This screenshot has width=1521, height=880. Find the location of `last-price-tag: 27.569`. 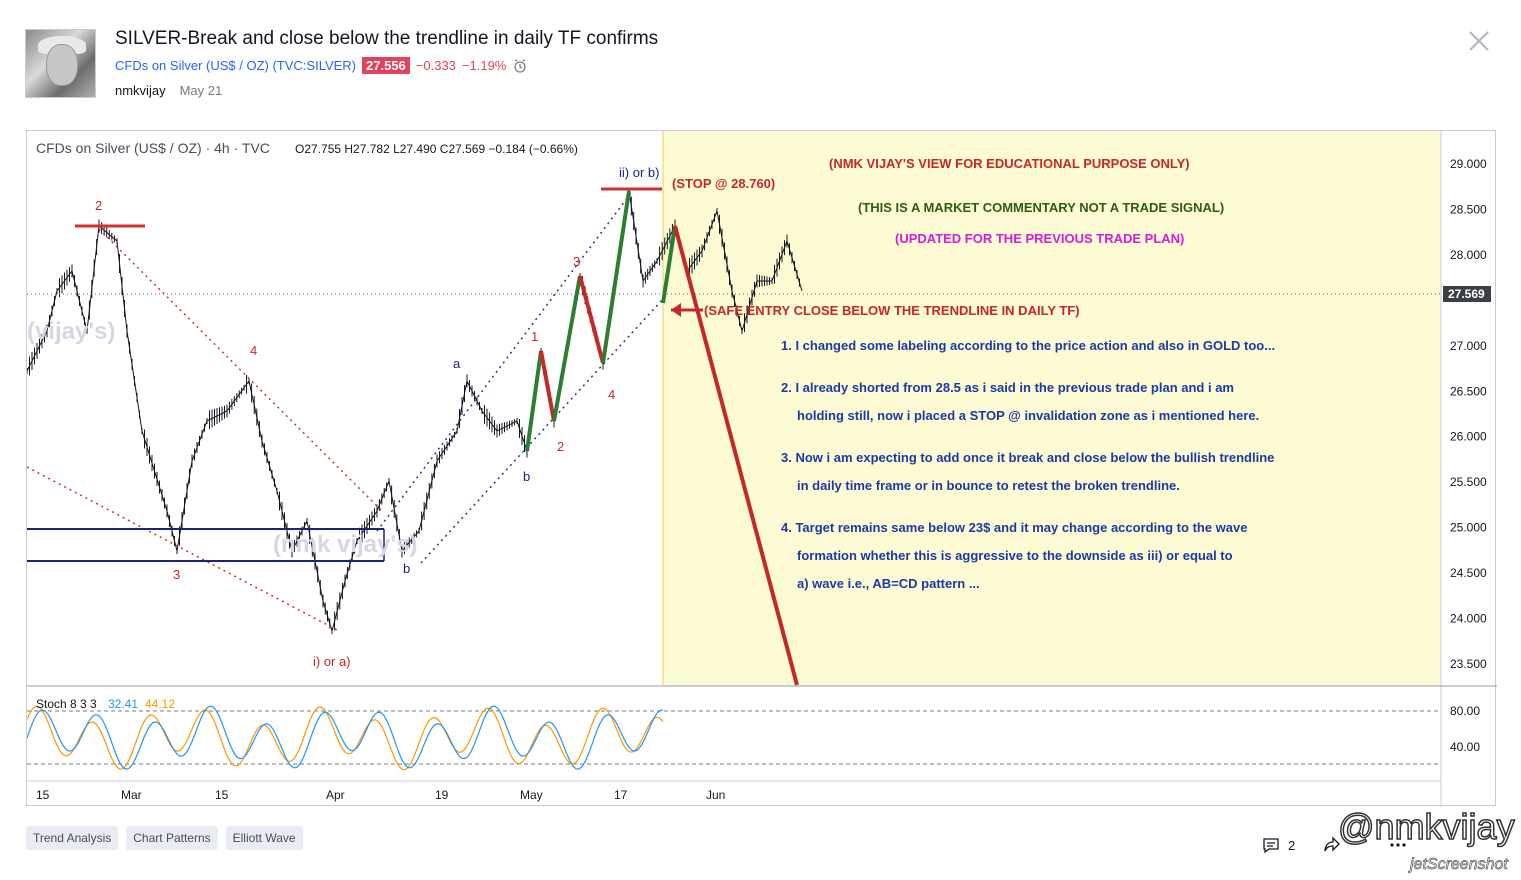

last-price-tag: 27.569 is located at coordinates (1467, 294).